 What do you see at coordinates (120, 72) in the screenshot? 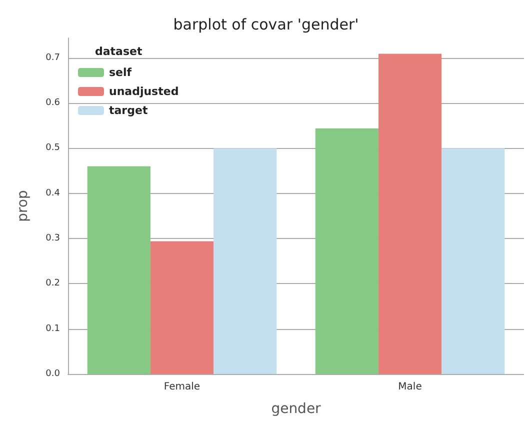
I see `legend-label: self` at bounding box center [120, 72].